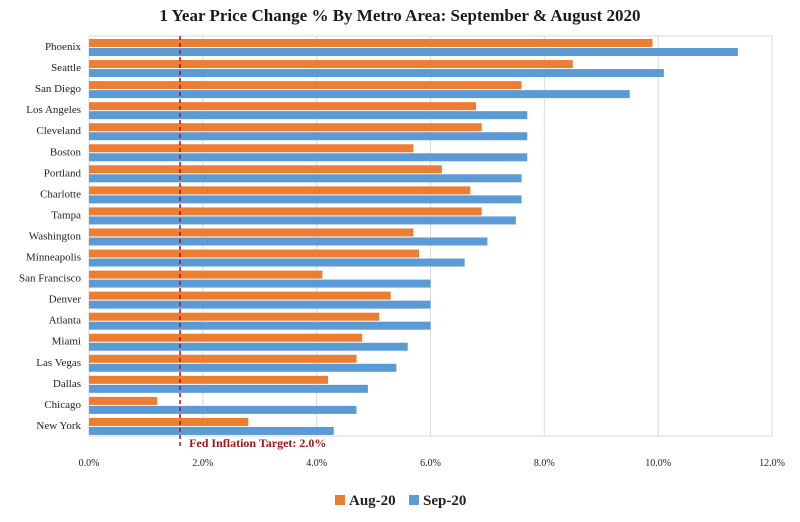 Image resolution: width=800 pixels, height=522 pixels. Describe the element at coordinates (63, 47) in the screenshot. I see `category-label: Phoenix` at that location.